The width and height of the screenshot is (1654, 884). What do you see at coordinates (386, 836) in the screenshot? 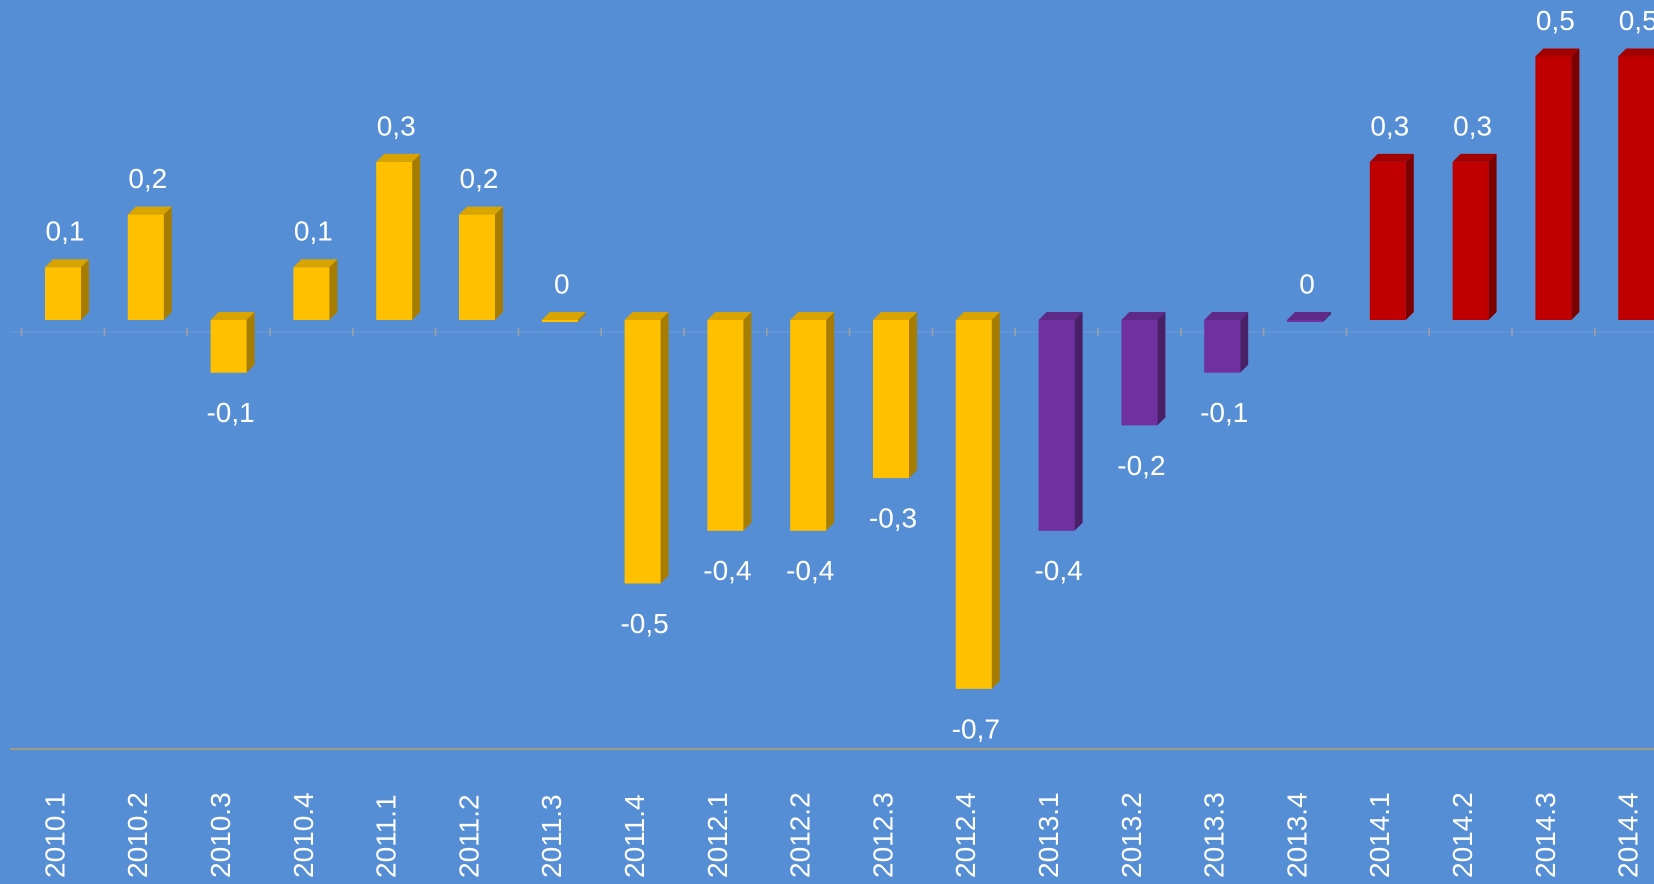
I see `x-tick-label: 2011.1` at bounding box center [386, 836].